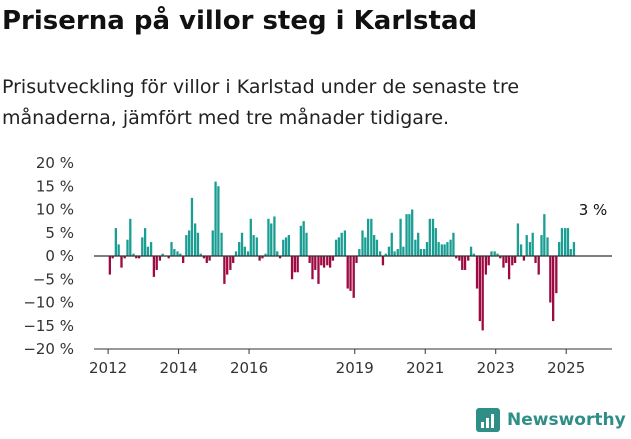 The height and width of the screenshot is (439, 631). What do you see at coordinates (593, 210) in the screenshot?
I see `latest-value-label: 3 %` at bounding box center [593, 210].